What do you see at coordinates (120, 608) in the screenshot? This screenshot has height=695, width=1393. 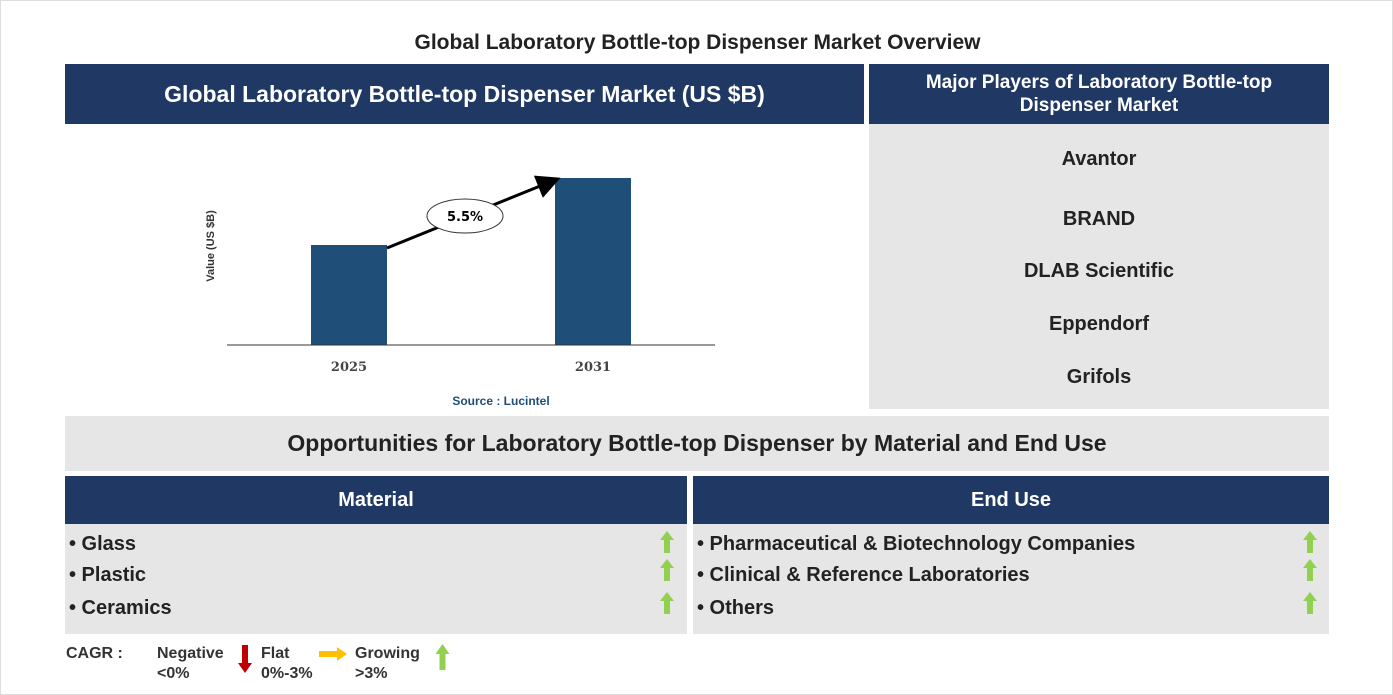 I see `material-item: • Ceramics` at bounding box center [120, 608].